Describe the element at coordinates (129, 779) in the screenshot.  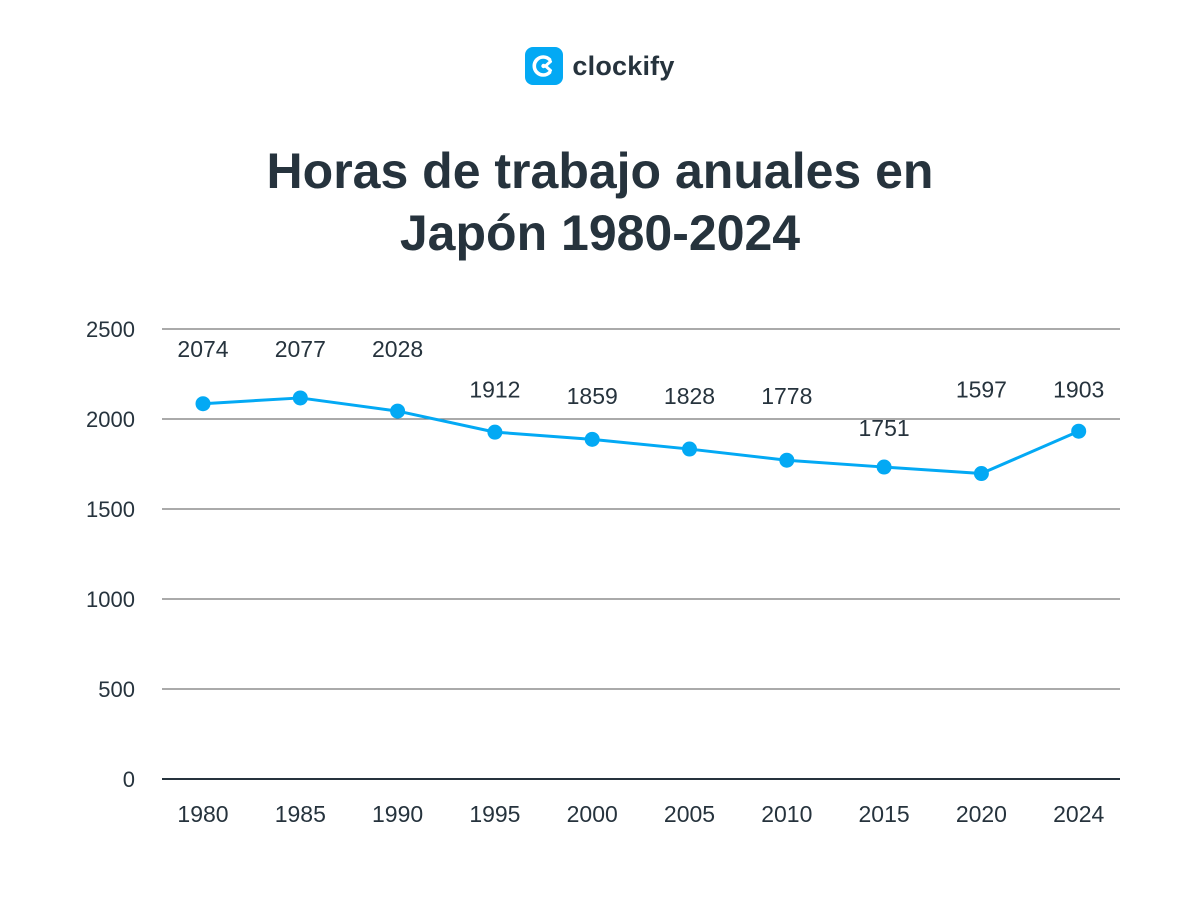
I see `y-tick-label: 0` at that location.